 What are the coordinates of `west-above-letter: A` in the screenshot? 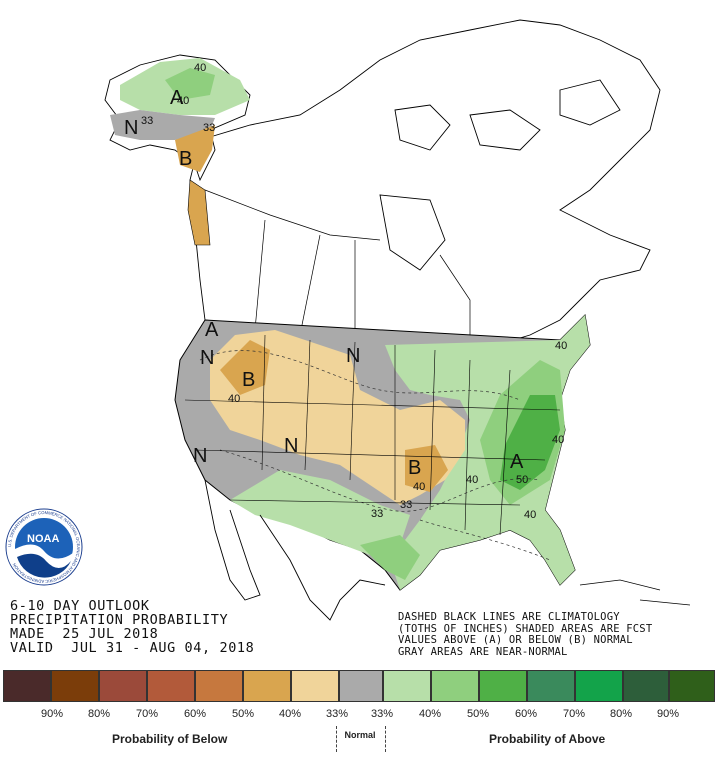 It's located at (212, 330).